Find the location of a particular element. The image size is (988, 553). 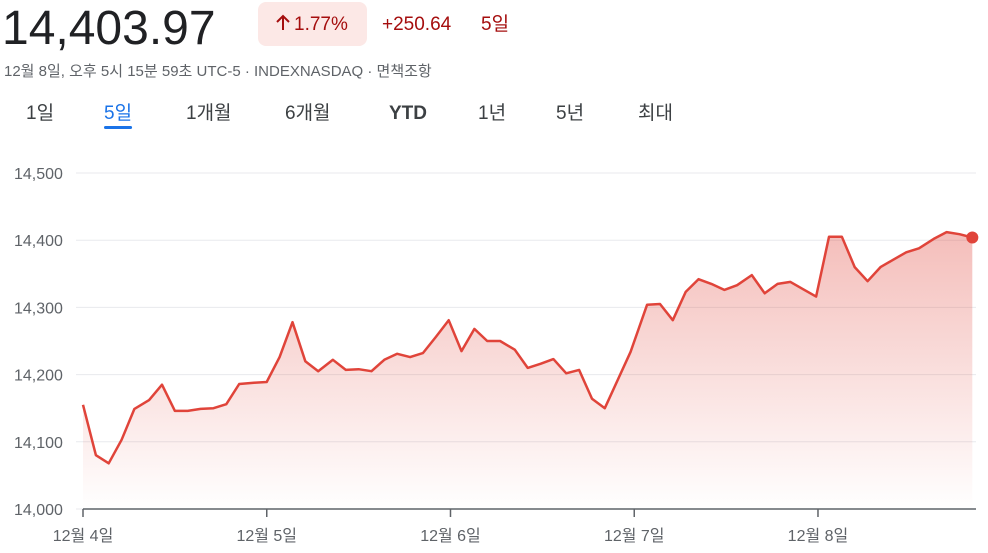

tab: 5년 is located at coordinates (570, 113).